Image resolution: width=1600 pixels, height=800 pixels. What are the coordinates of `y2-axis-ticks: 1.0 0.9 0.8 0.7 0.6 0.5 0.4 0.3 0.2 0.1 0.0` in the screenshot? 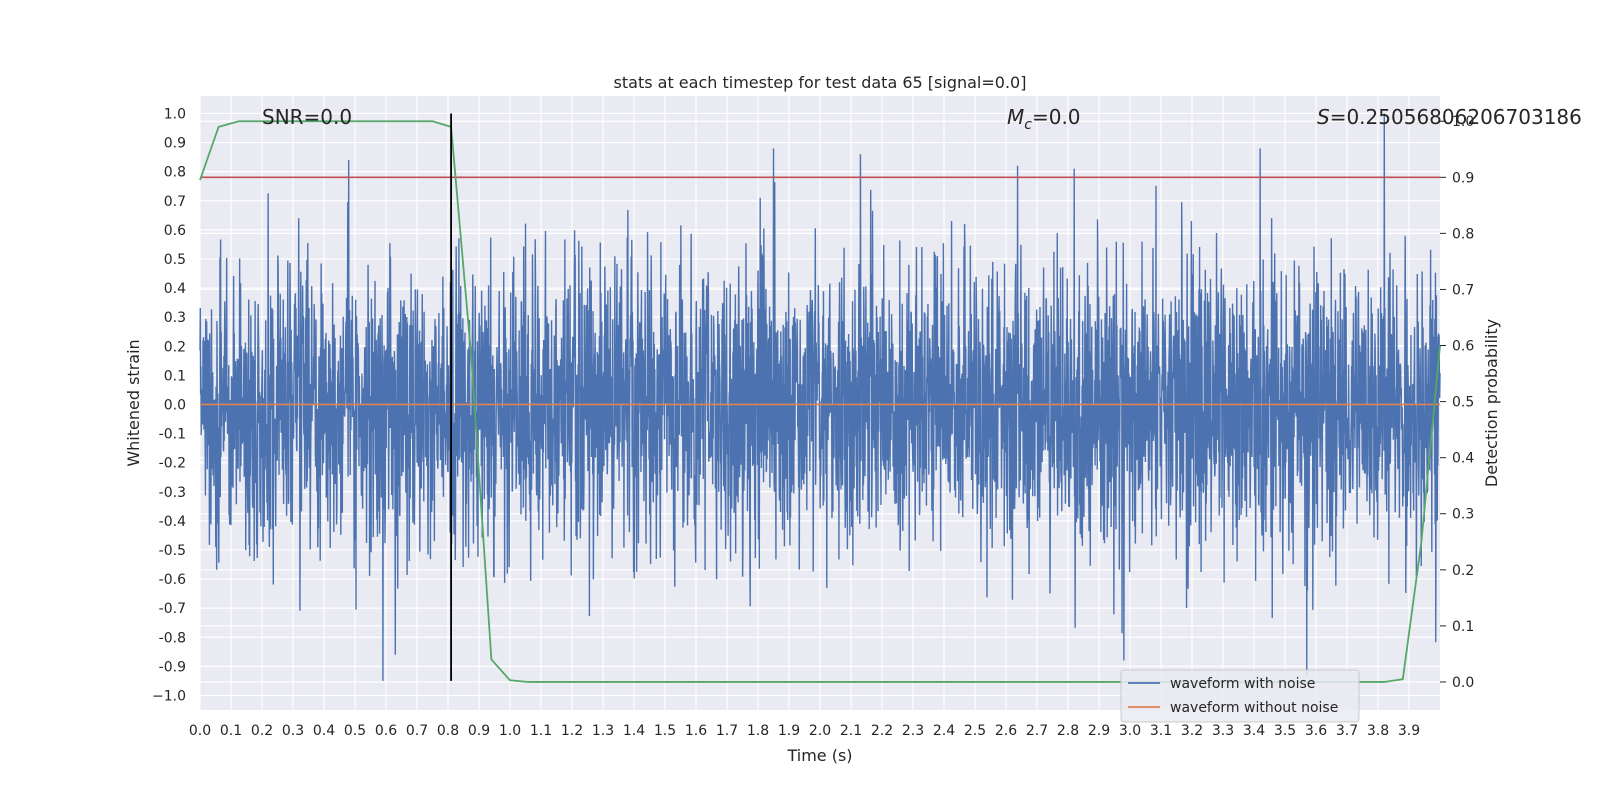 It's located at (1457, 402).